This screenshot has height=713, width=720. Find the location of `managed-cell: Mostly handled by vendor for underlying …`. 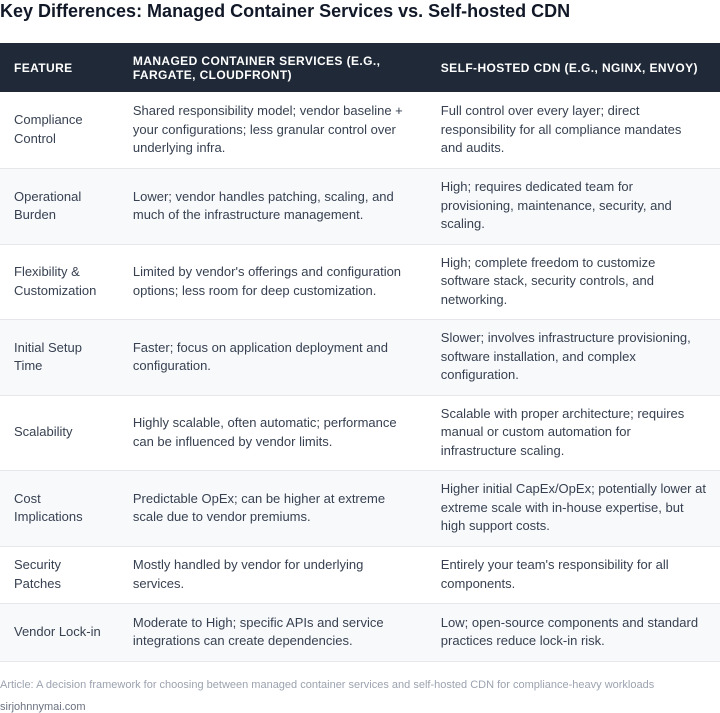

managed-cell: Mostly handled by vendor for underlying … is located at coordinates (272, 575).